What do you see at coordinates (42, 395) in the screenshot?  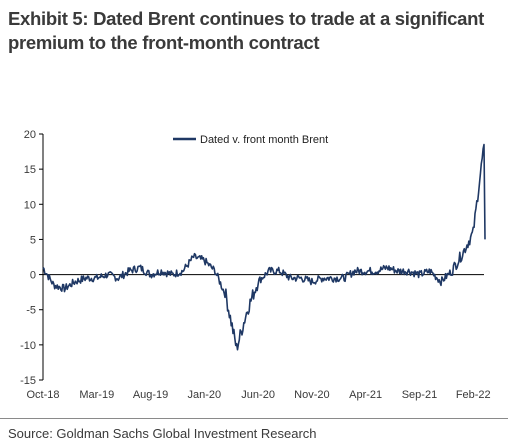 I see `x-tick-label: Oct-18` at bounding box center [42, 395].